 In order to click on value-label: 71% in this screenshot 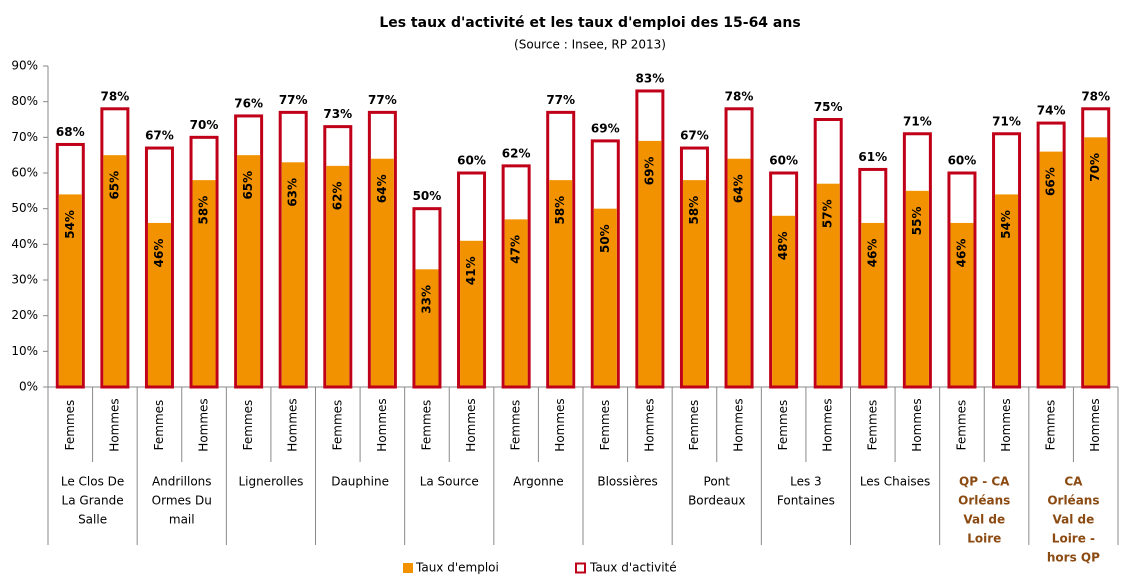, I will do `click(1006, 121)`.